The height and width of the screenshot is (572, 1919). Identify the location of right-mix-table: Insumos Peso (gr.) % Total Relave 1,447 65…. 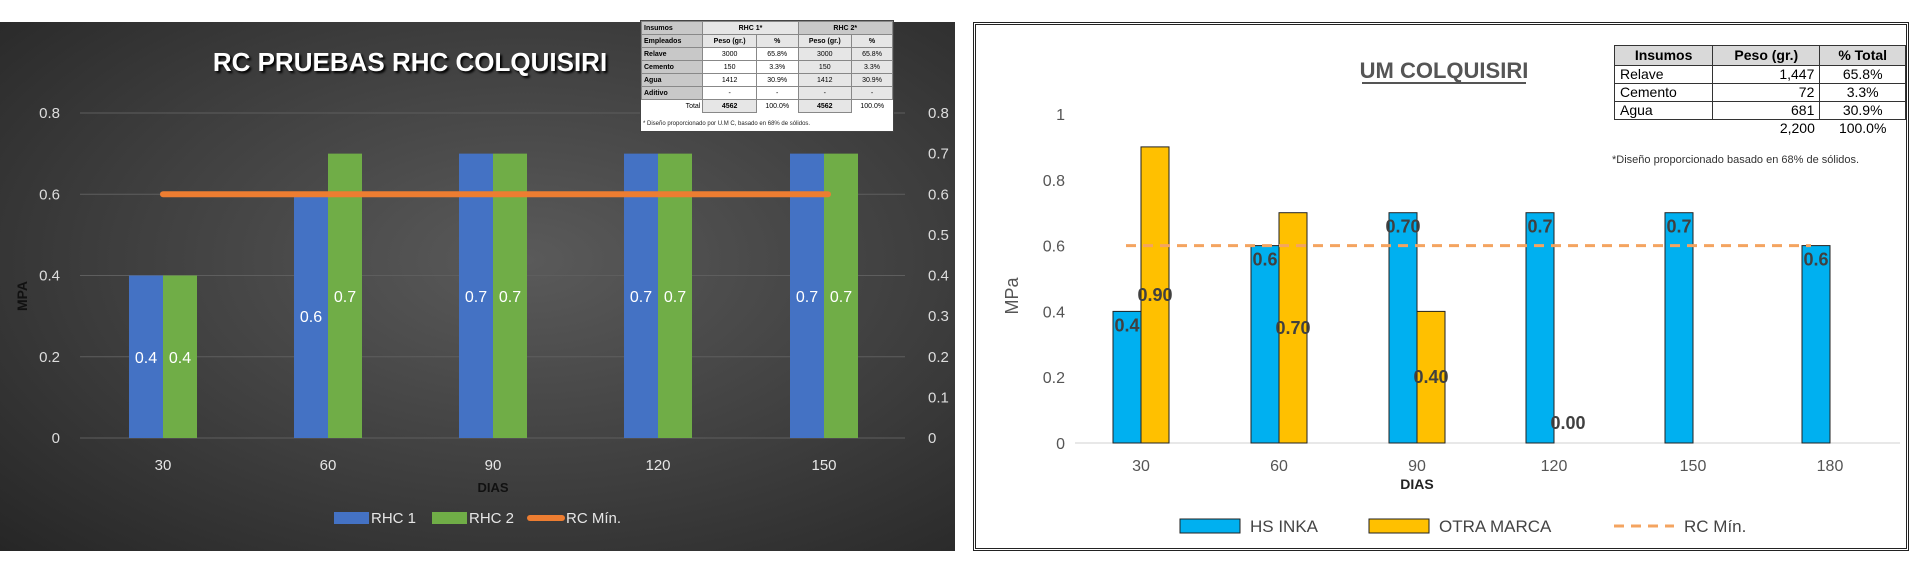
(1759, 91).